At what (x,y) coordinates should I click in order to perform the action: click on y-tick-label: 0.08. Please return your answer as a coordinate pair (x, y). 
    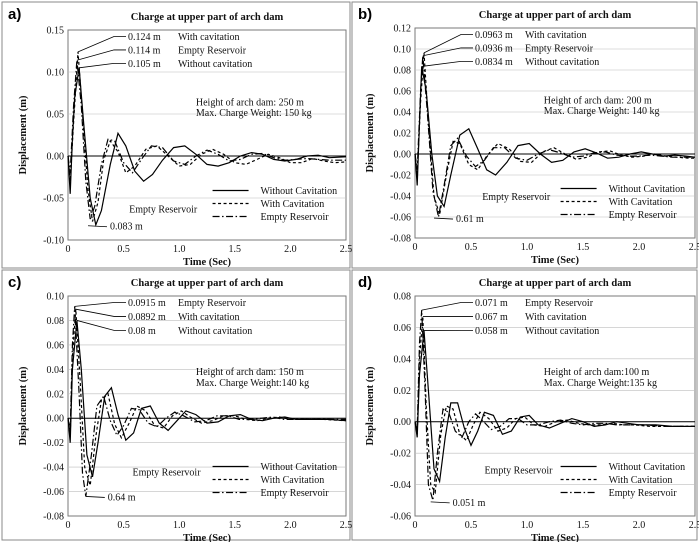
    Looking at the image, I should click on (403, 297).